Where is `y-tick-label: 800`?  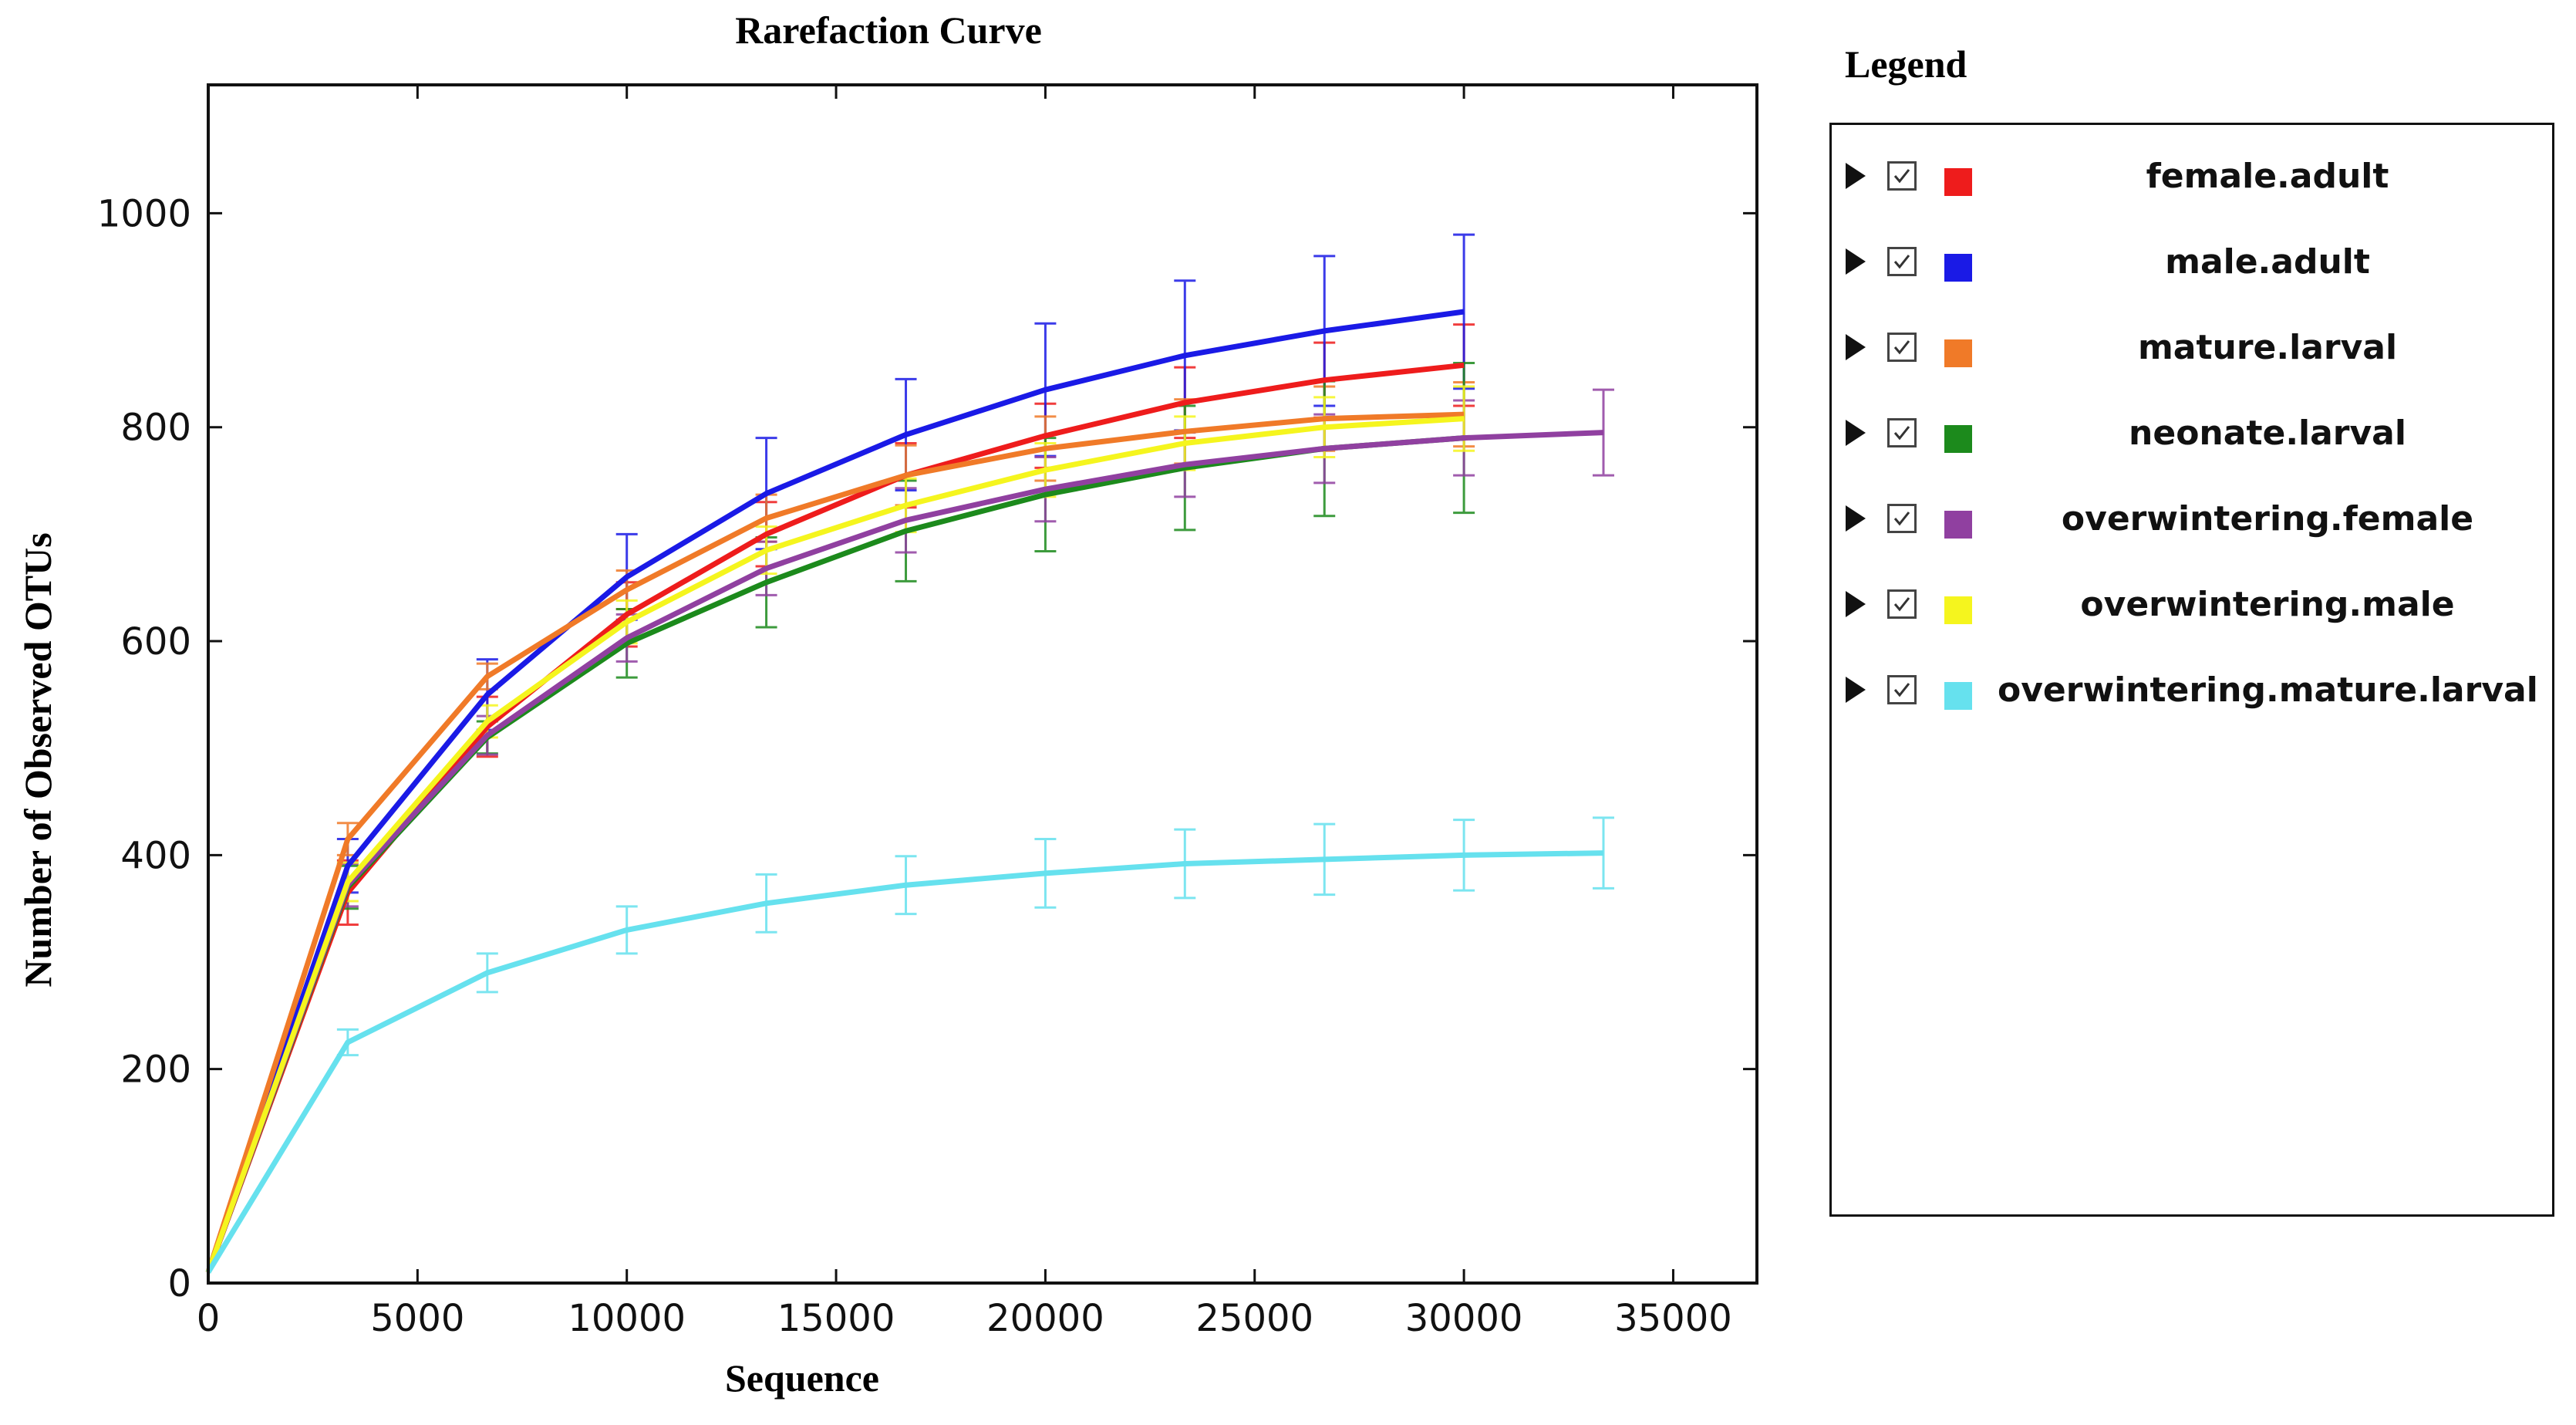
y-tick-label: 800 is located at coordinates (155, 428).